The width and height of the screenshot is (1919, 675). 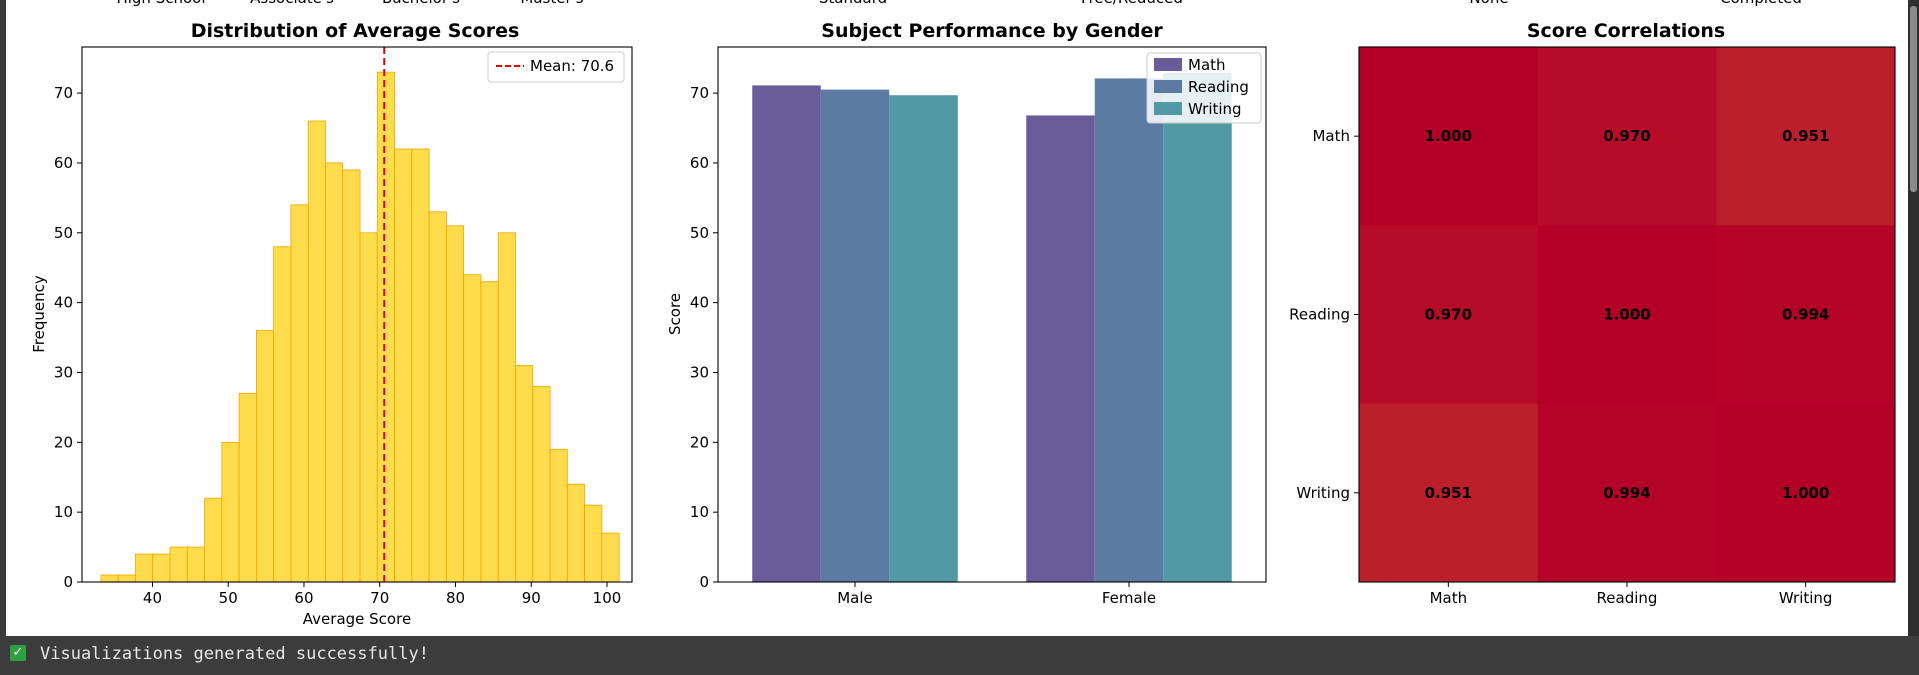 I want to click on x-axis-label: Average Score, so click(x=357, y=619).